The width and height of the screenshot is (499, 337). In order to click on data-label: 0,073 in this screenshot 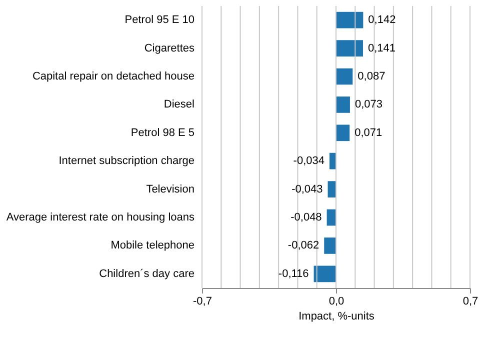, I will do `click(368, 104)`.